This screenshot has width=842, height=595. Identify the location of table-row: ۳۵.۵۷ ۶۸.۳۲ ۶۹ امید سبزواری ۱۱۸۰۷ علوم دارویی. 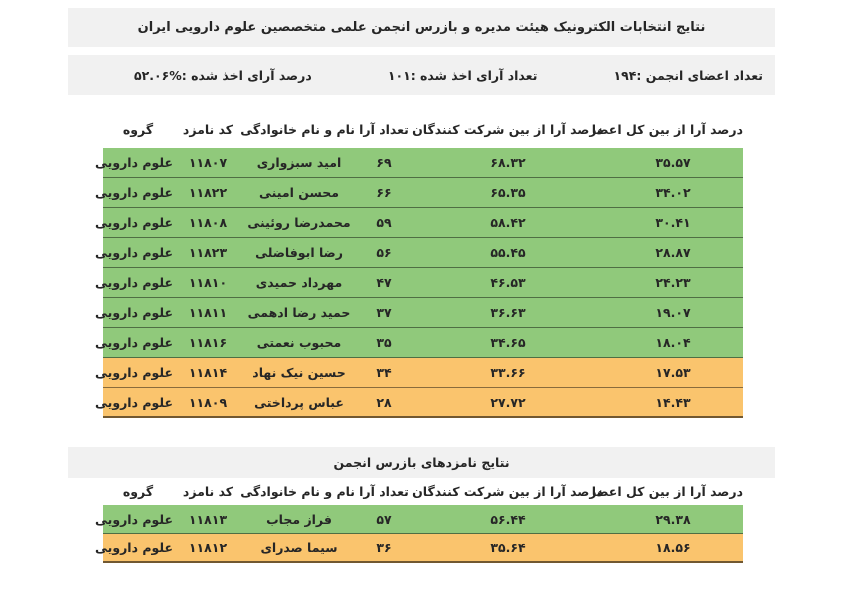
(419, 163).